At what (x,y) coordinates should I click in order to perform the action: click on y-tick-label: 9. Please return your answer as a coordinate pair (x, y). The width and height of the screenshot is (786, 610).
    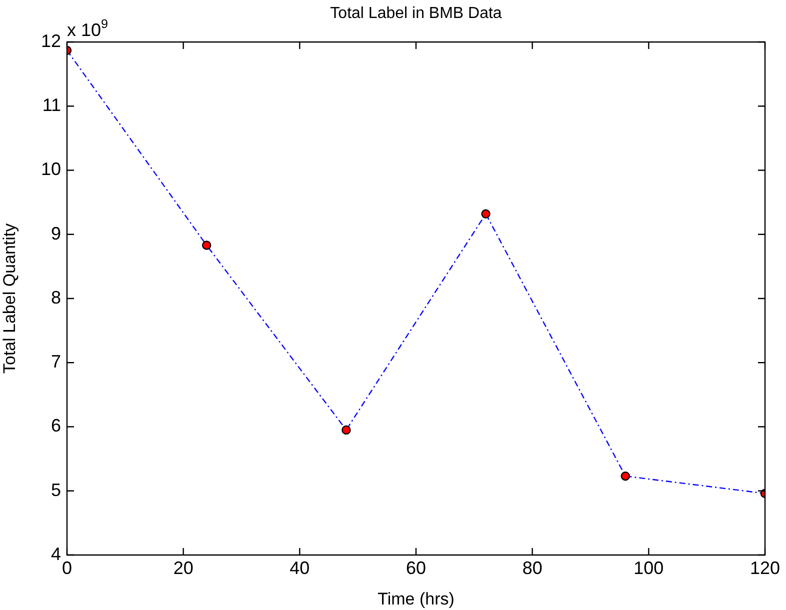
    Looking at the image, I should click on (55, 233).